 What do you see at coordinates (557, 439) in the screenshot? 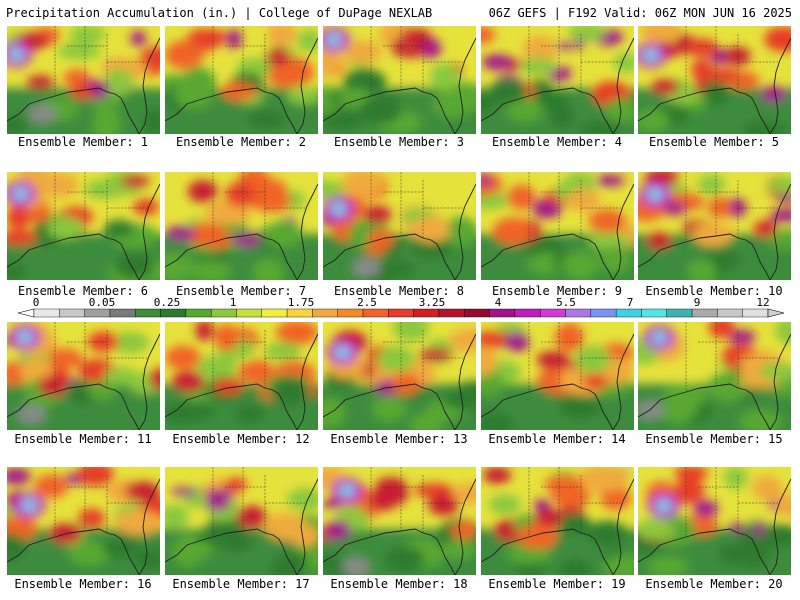
I see `ensemble-member-label-14: Ensemble Member: 14` at bounding box center [557, 439].